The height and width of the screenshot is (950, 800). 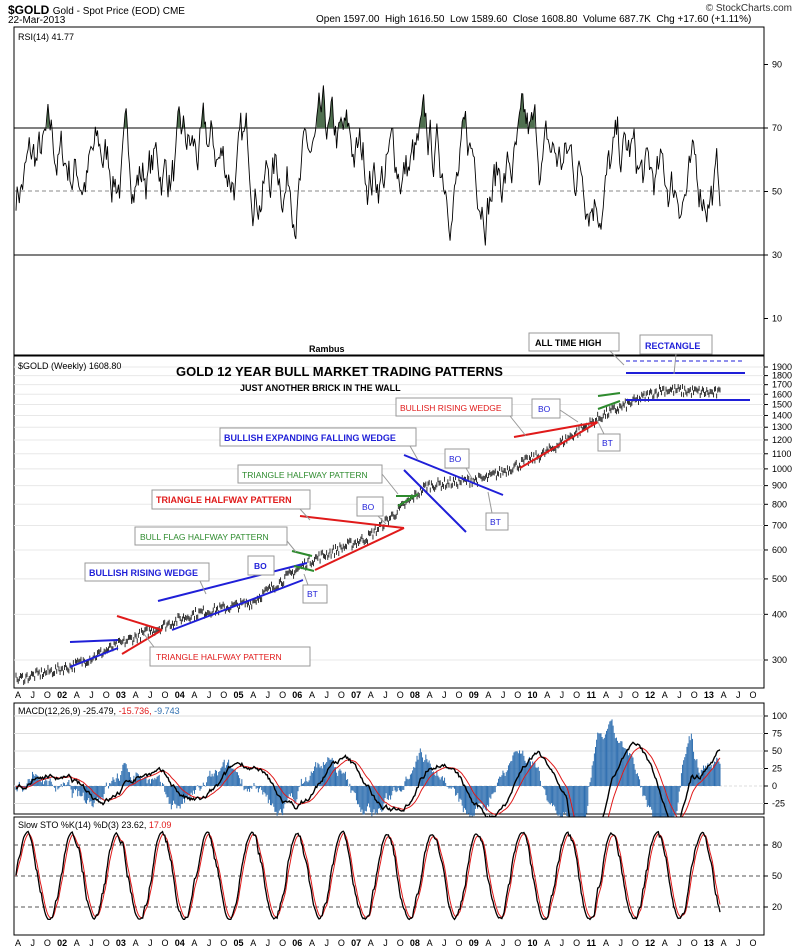 What do you see at coordinates (777, 751) in the screenshot?
I see `axis-tick-label: 50` at bounding box center [777, 751].